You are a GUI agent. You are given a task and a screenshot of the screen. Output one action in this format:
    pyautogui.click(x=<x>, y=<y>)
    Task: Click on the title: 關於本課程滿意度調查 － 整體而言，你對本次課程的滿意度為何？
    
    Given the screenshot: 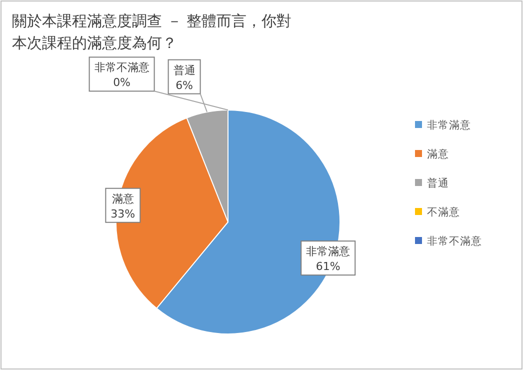 What is the action you would take?
    pyautogui.click(x=152, y=32)
    